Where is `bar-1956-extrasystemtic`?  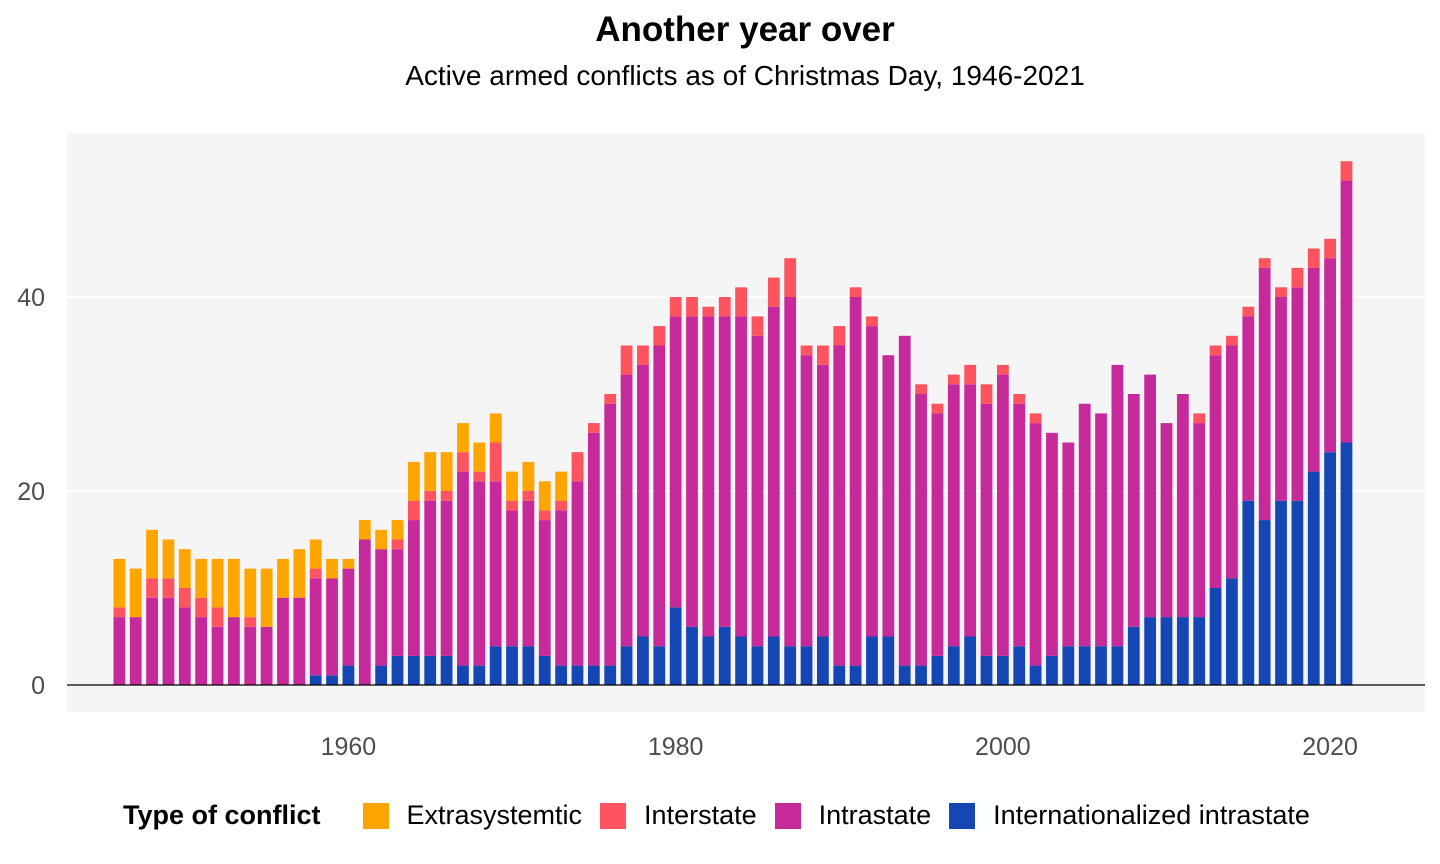
bar-1956-extrasystemtic is located at coordinates (283, 578).